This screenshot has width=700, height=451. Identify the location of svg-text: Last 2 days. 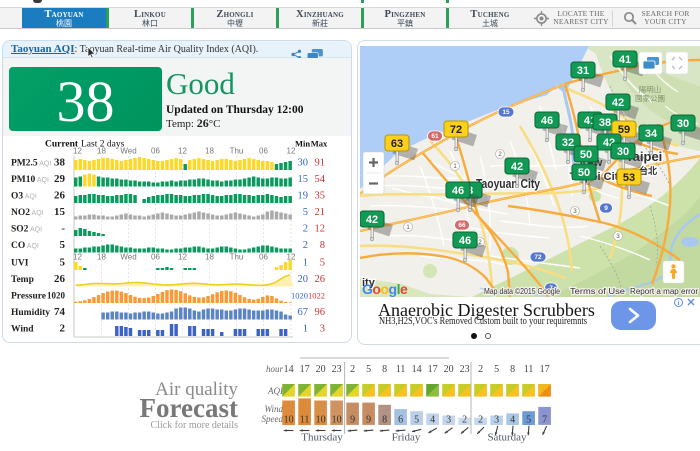
(103, 145).